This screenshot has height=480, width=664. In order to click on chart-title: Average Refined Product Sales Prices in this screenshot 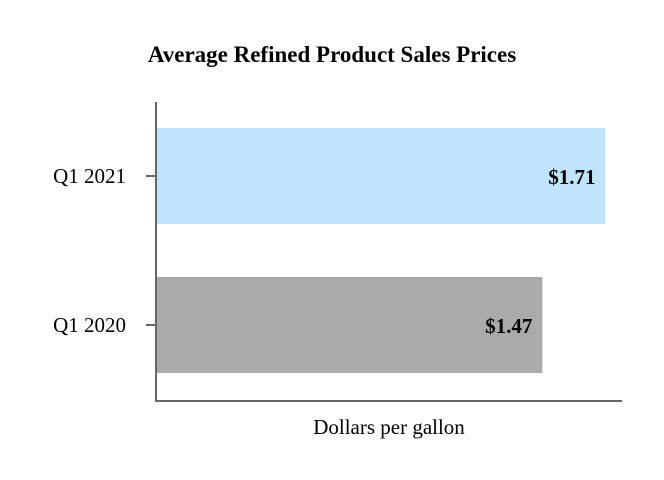, I will do `click(332, 54)`.